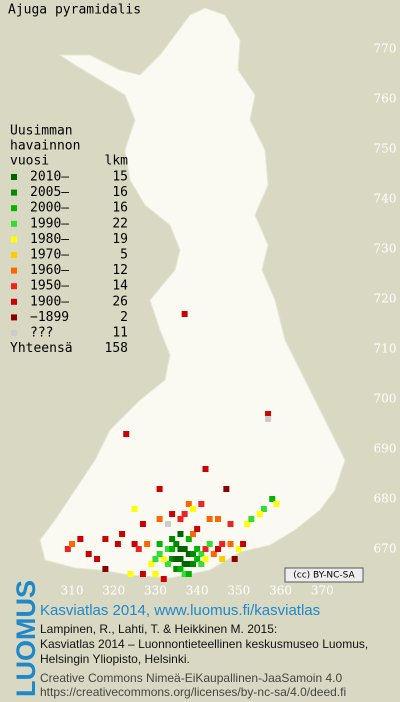 The height and width of the screenshot is (702, 400). I want to click on cc-badge, so click(324, 575).